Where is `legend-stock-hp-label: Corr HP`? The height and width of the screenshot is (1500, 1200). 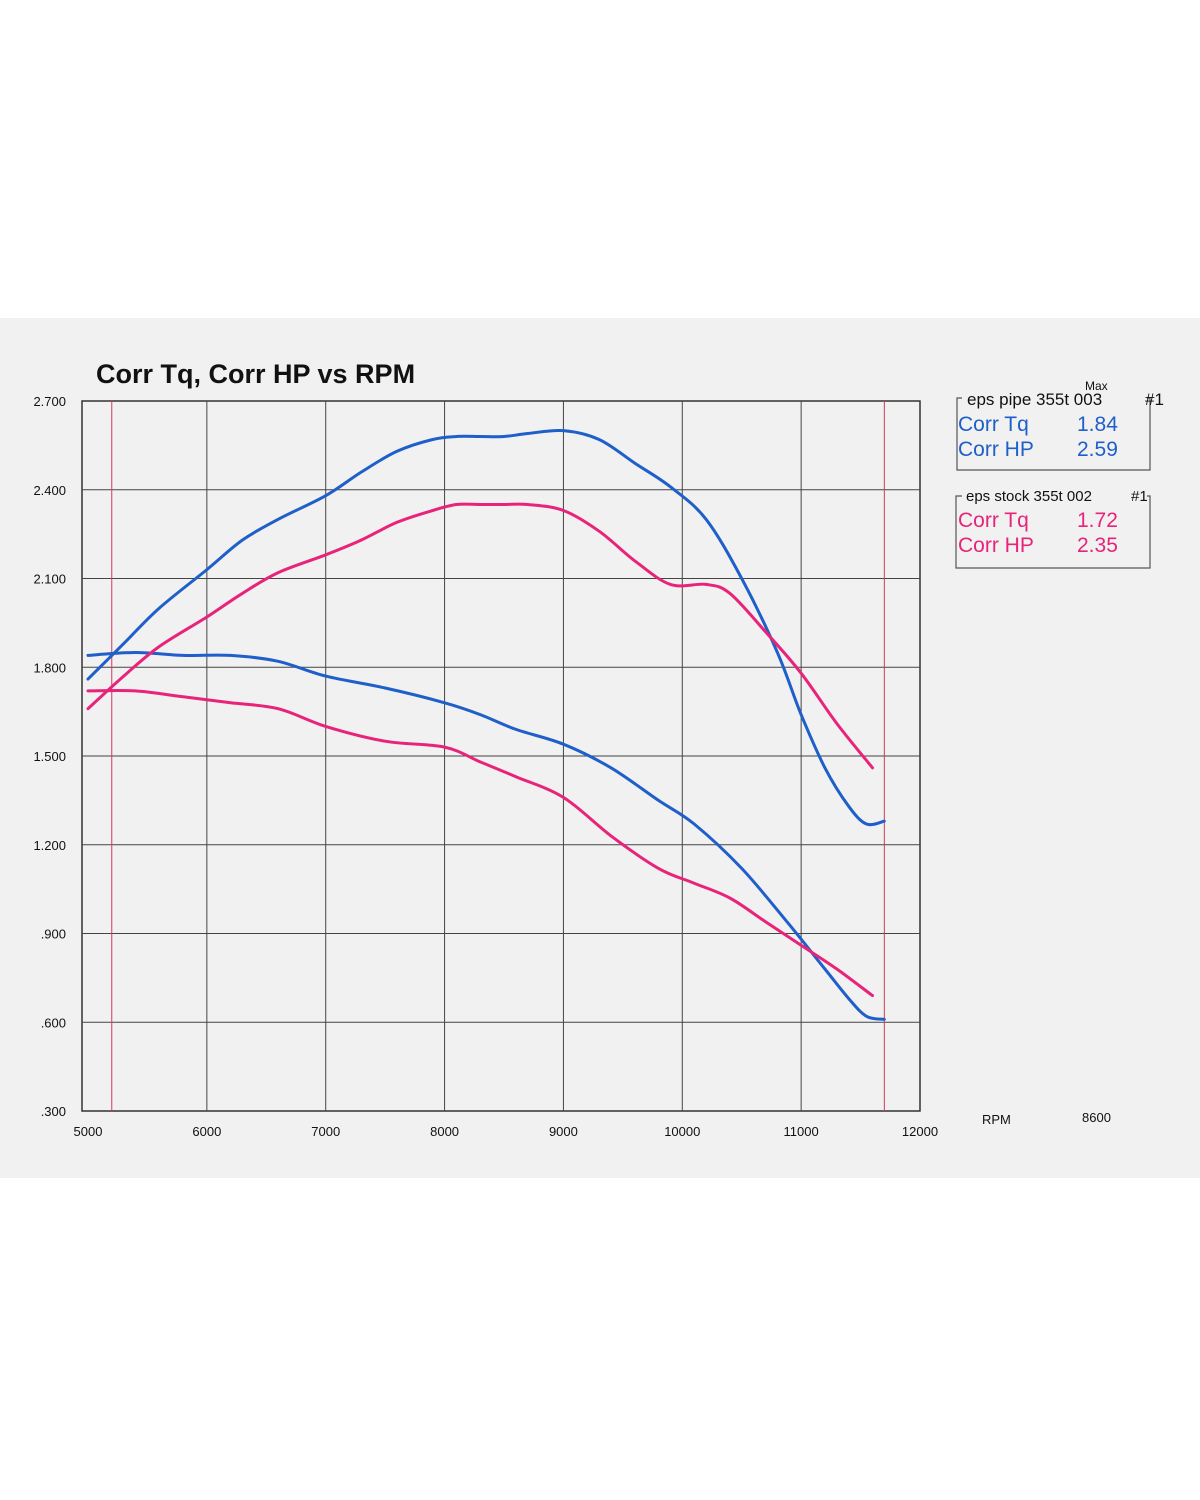 legend-stock-hp-label: Corr HP is located at coordinates (996, 545).